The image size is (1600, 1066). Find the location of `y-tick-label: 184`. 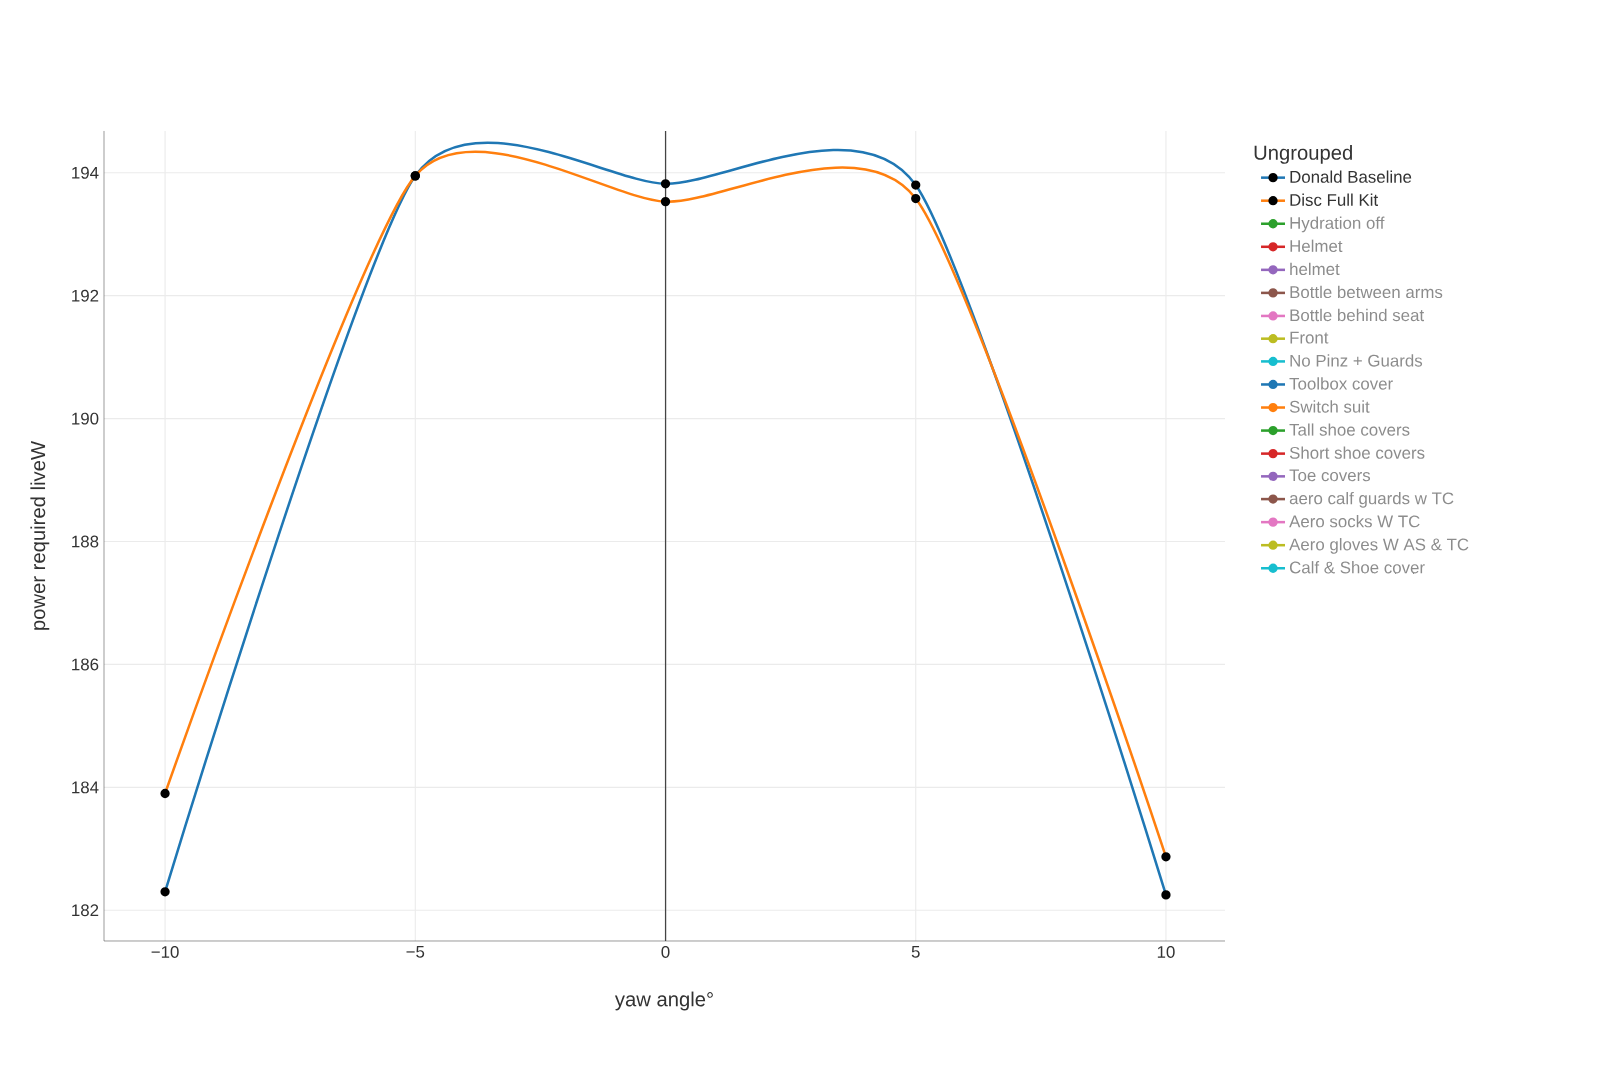

y-tick-label: 184 is located at coordinates (85, 787).